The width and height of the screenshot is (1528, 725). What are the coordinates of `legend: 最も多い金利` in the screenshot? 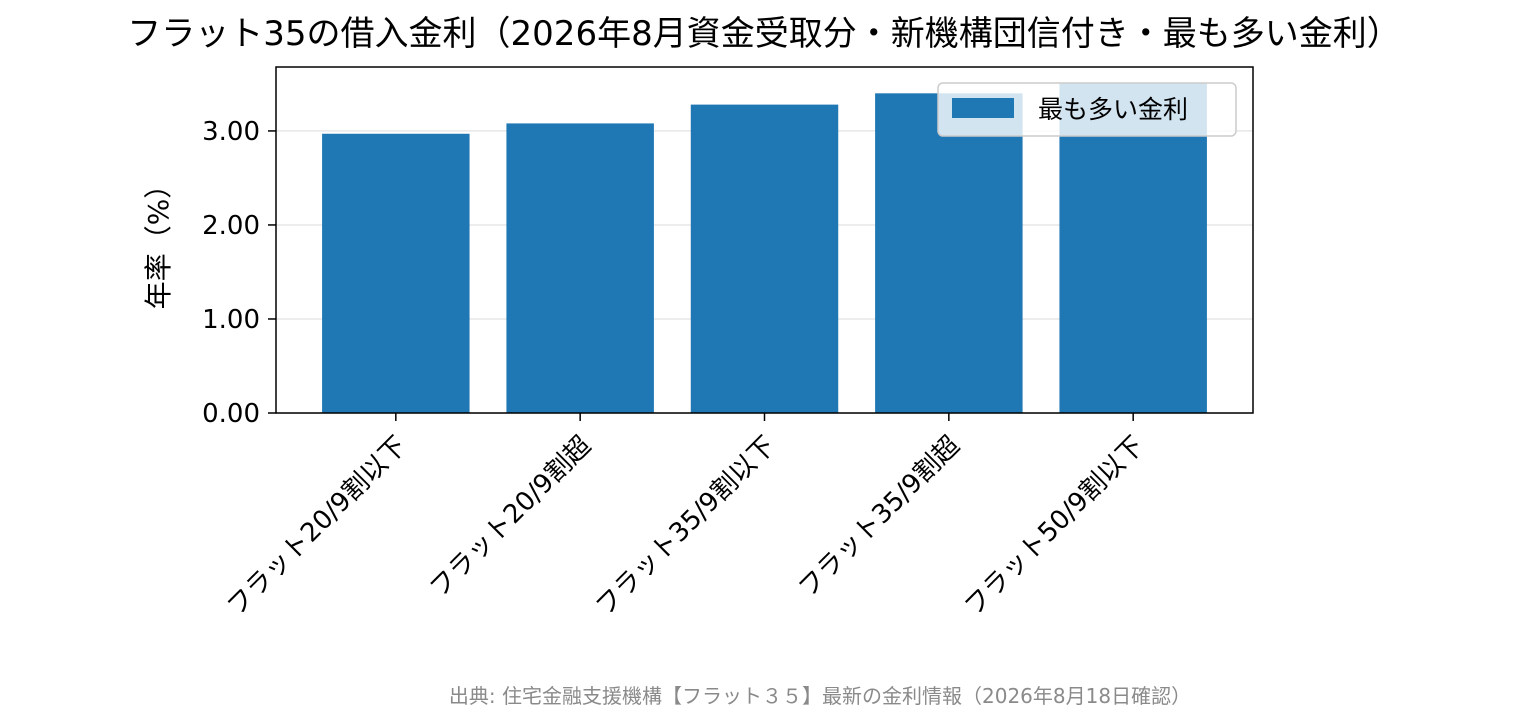 It's located at (1087, 109).